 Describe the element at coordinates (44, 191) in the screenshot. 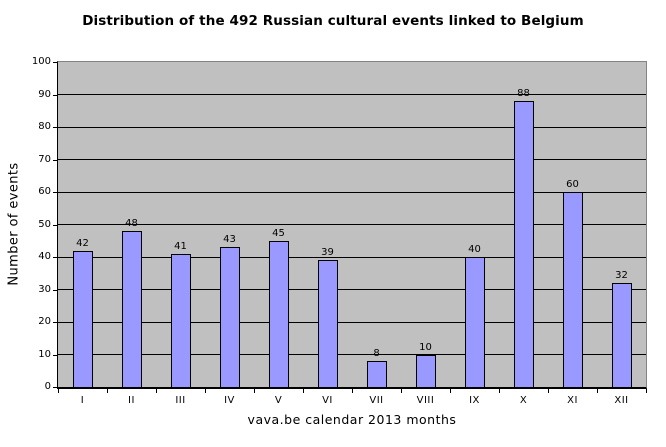

I see `y-tick-label: 60` at that location.